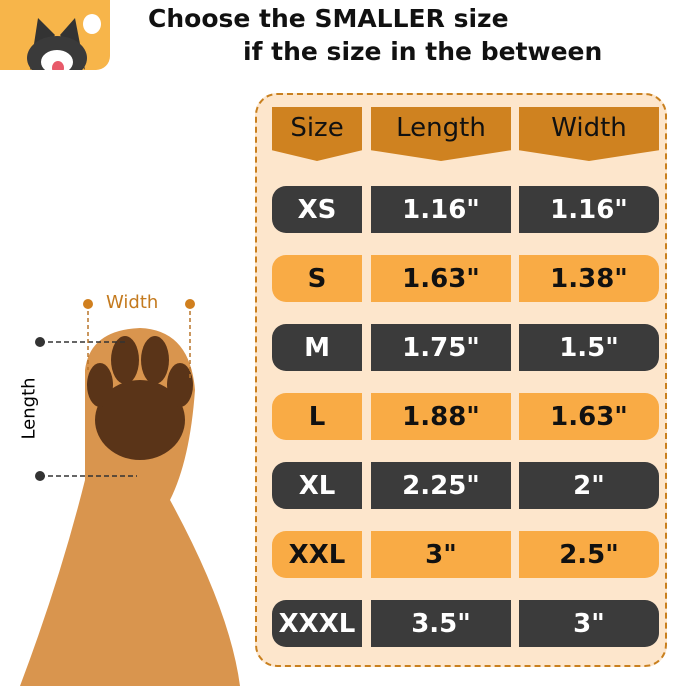  Describe the element at coordinates (29, 408) in the screenshot. I see `length-label: Length` at that location.